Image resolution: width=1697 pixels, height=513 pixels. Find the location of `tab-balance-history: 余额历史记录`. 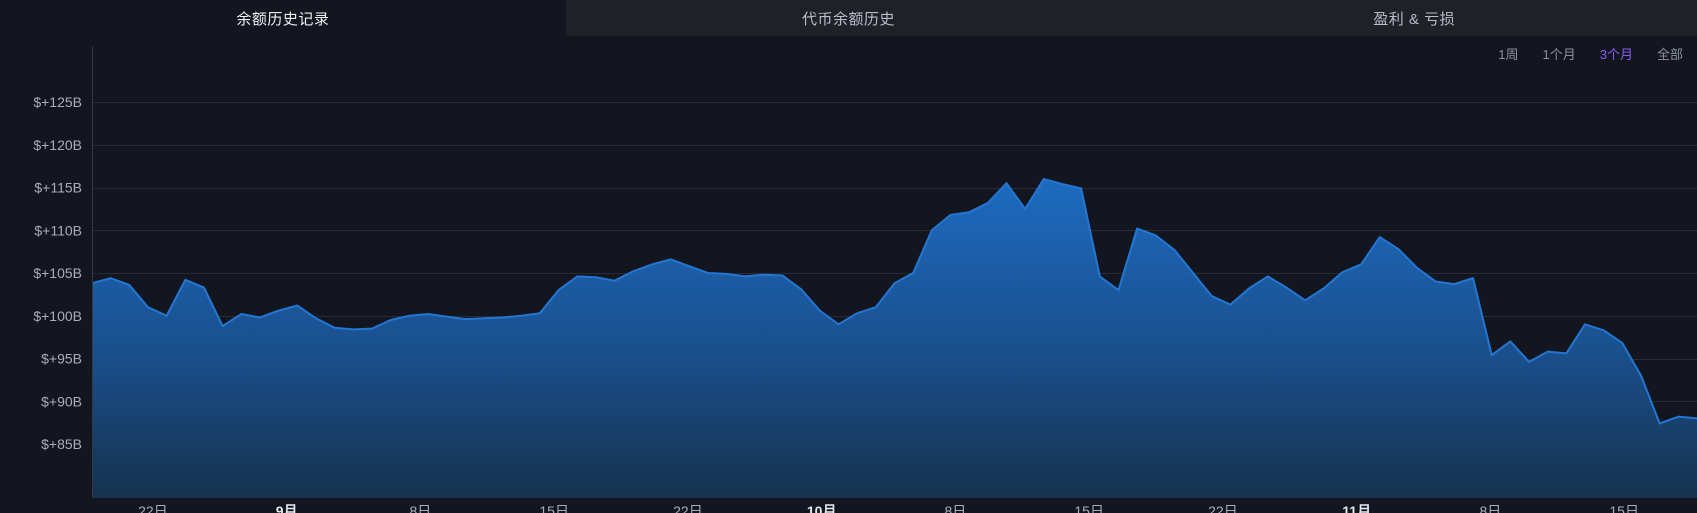

tab-balance-history: 余额历史记录 is located at coordinates (283, 18).